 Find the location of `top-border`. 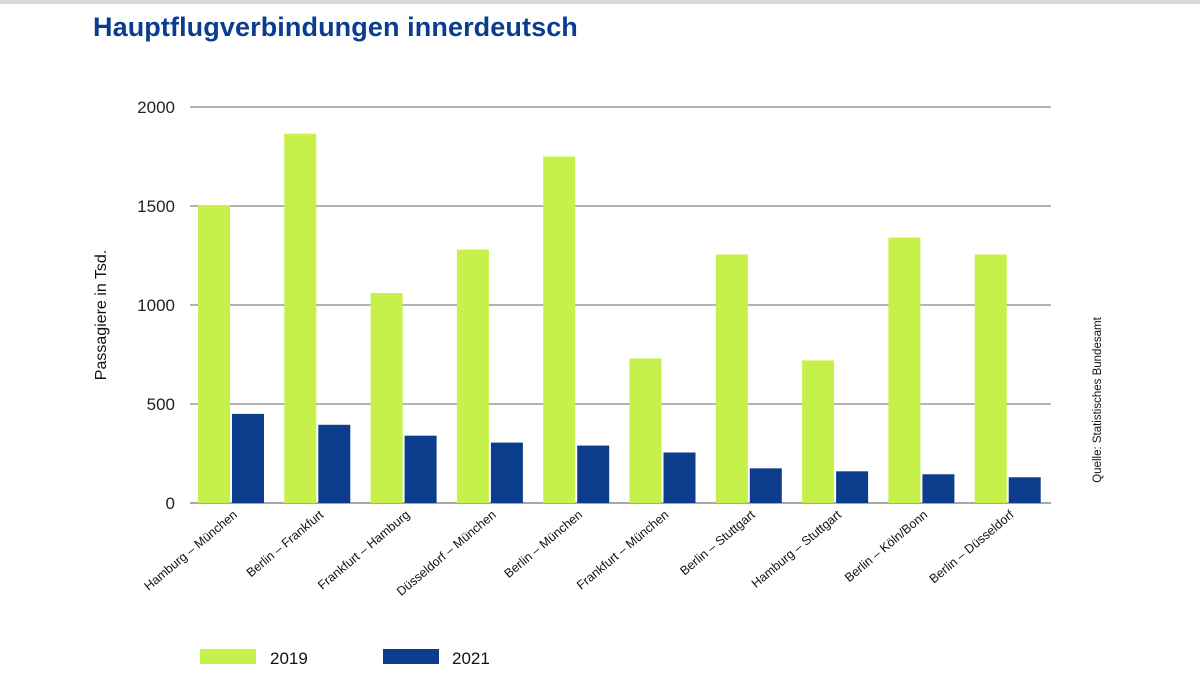

top-border is located at coordinates (600, 2).